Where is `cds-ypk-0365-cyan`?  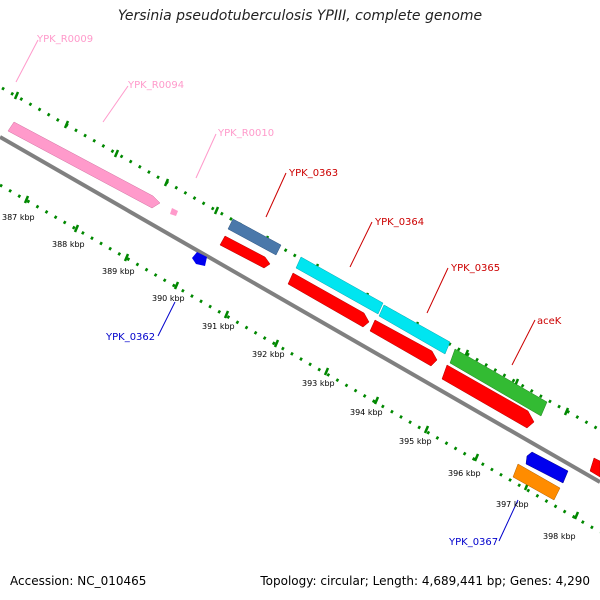
cds-ypk-0365-cyan is located at coordinates (414, 329).